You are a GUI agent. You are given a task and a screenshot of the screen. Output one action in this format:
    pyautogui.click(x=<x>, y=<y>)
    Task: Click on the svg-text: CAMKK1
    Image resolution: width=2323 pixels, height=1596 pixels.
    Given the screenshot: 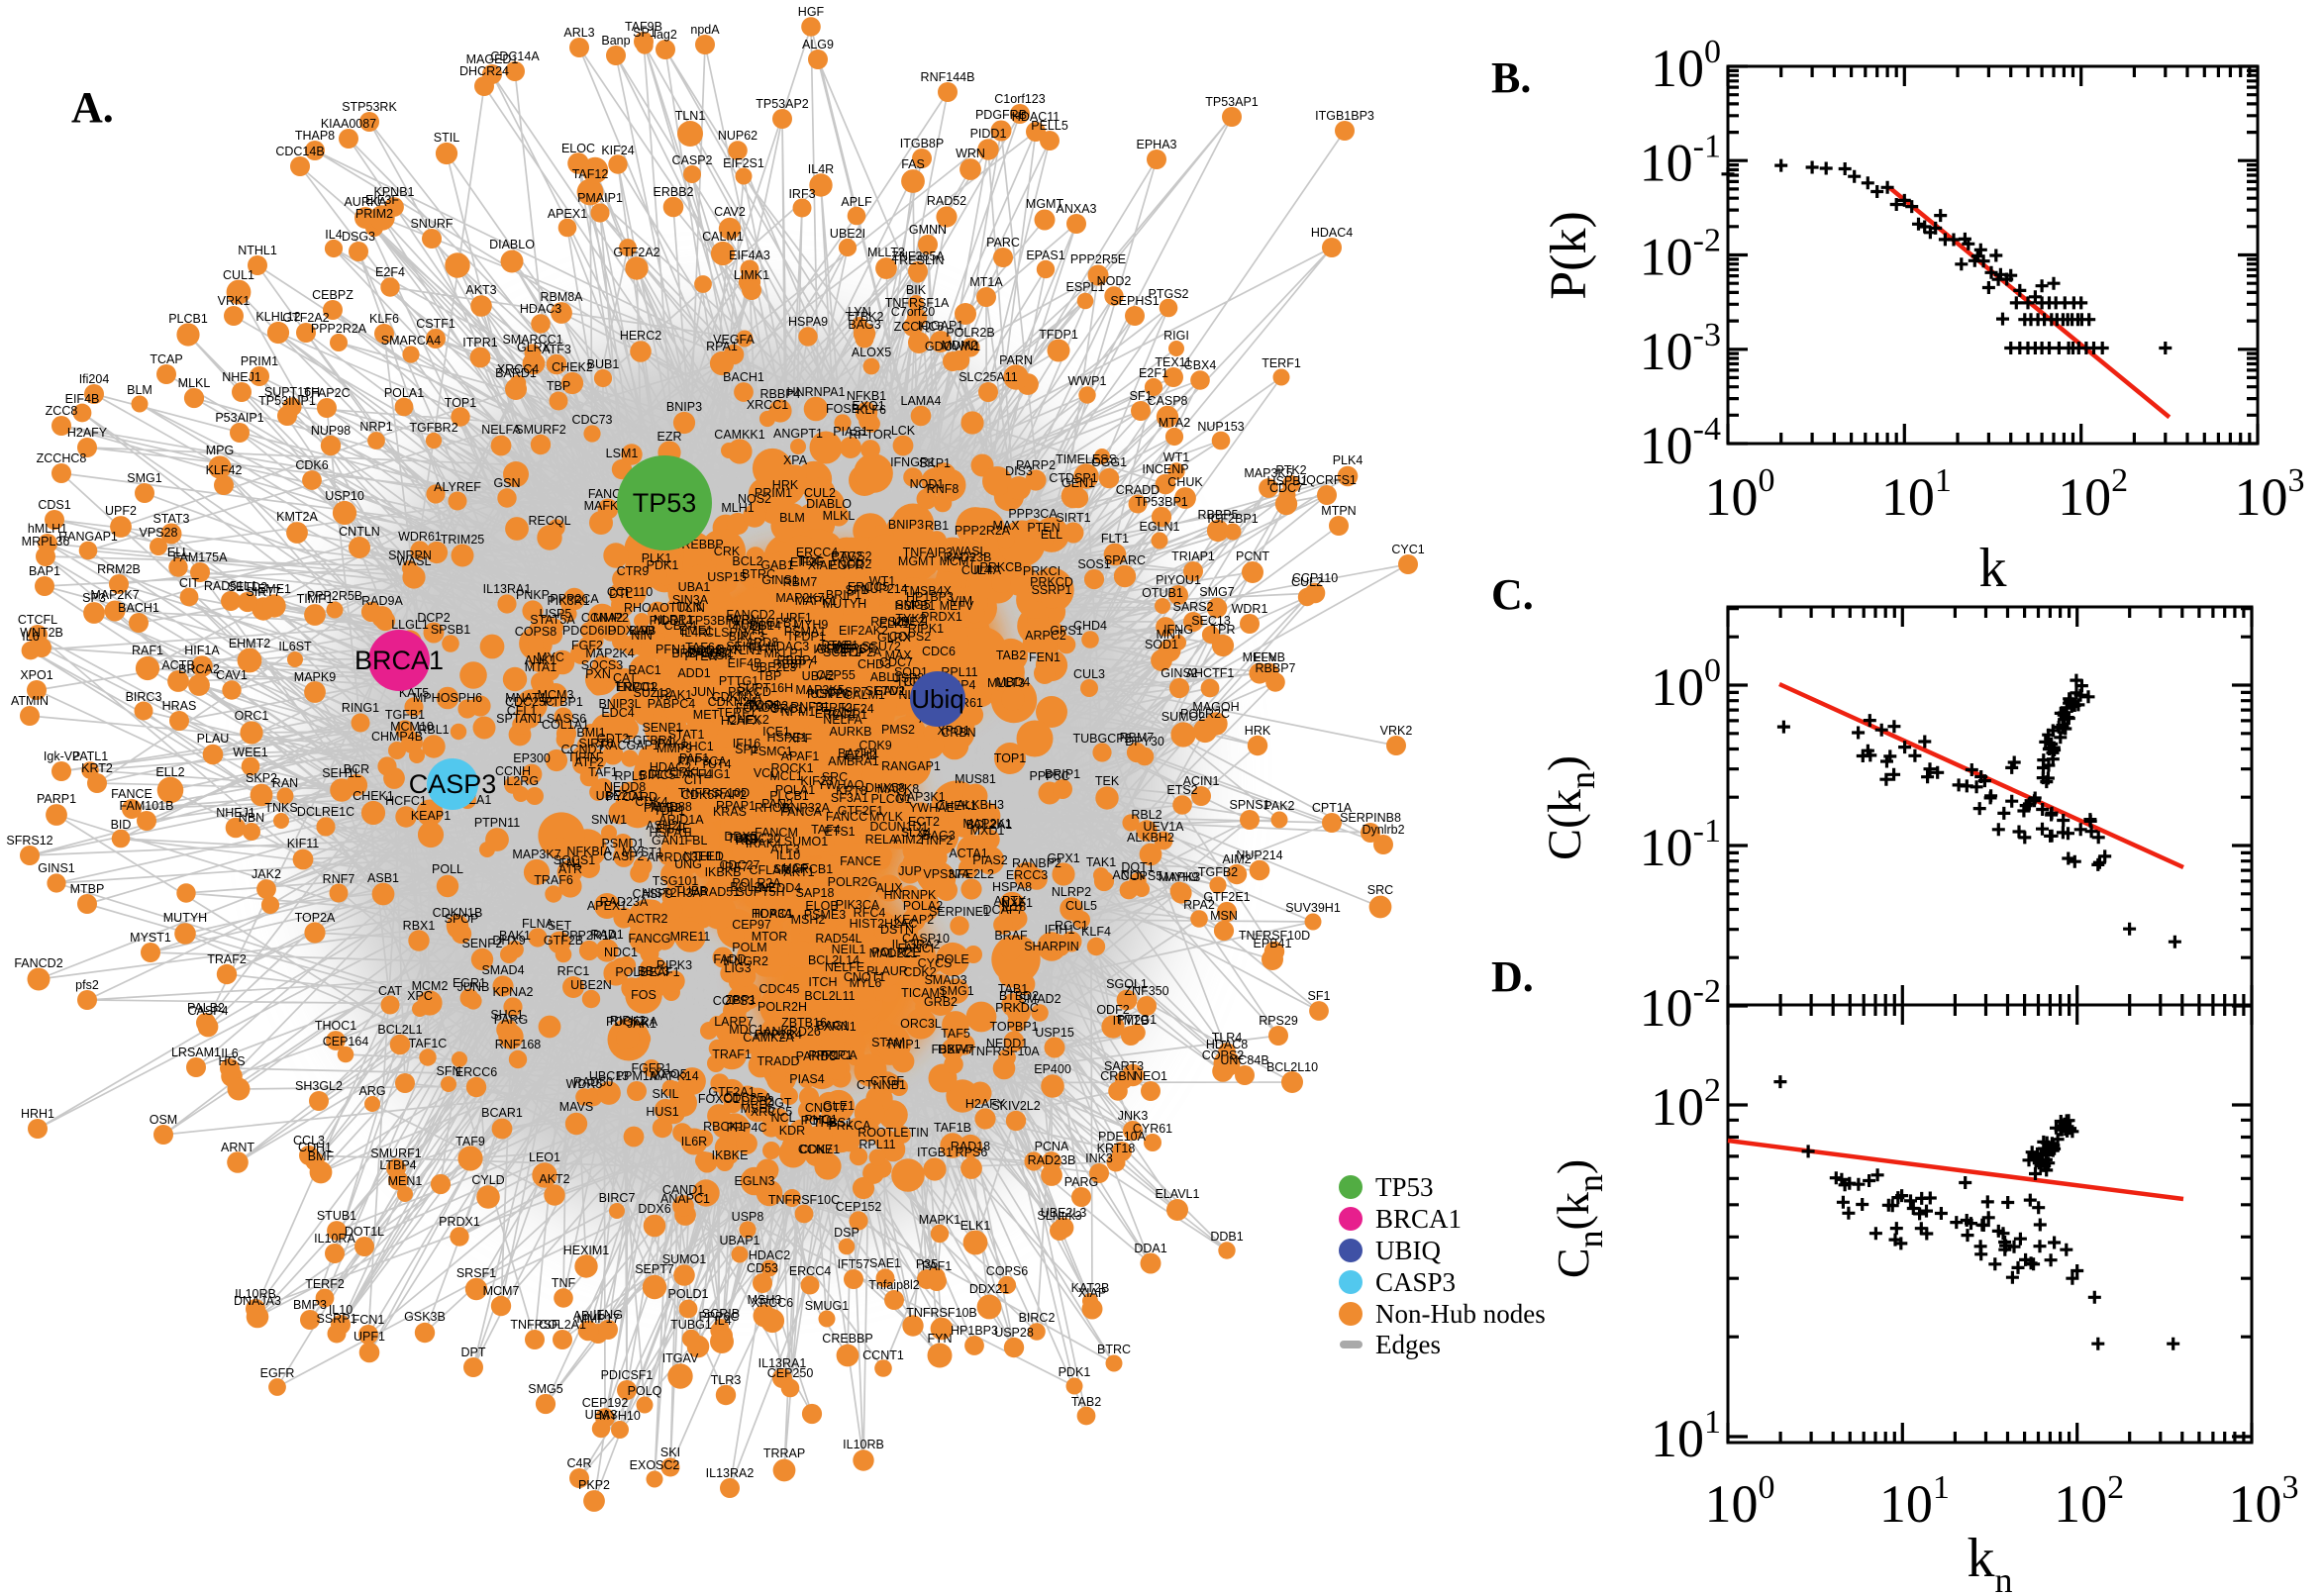 What is the action you would take?
    pyautogui.click(x=739, y=435)
    